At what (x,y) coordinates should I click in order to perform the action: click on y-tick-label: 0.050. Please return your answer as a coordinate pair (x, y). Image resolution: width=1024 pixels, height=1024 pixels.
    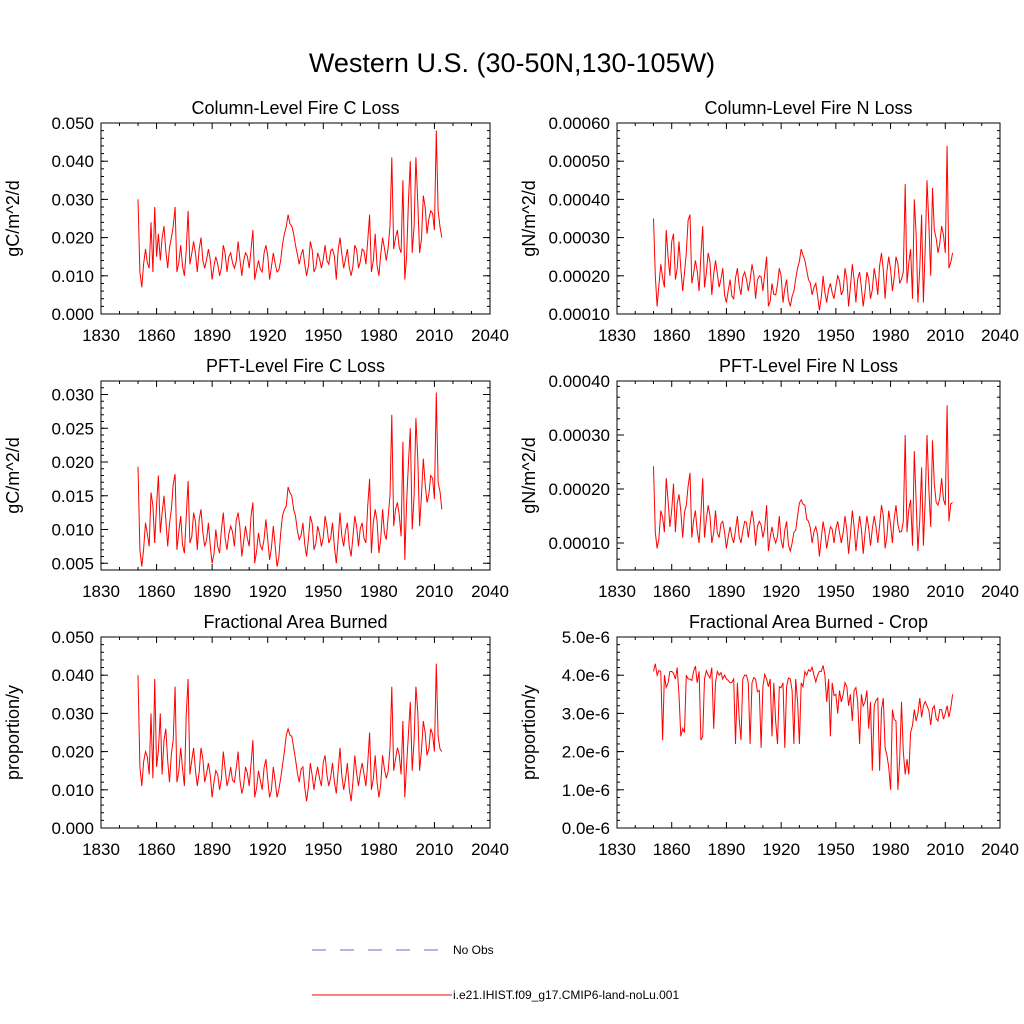
    Looking at the image, I should click on (72, 637).